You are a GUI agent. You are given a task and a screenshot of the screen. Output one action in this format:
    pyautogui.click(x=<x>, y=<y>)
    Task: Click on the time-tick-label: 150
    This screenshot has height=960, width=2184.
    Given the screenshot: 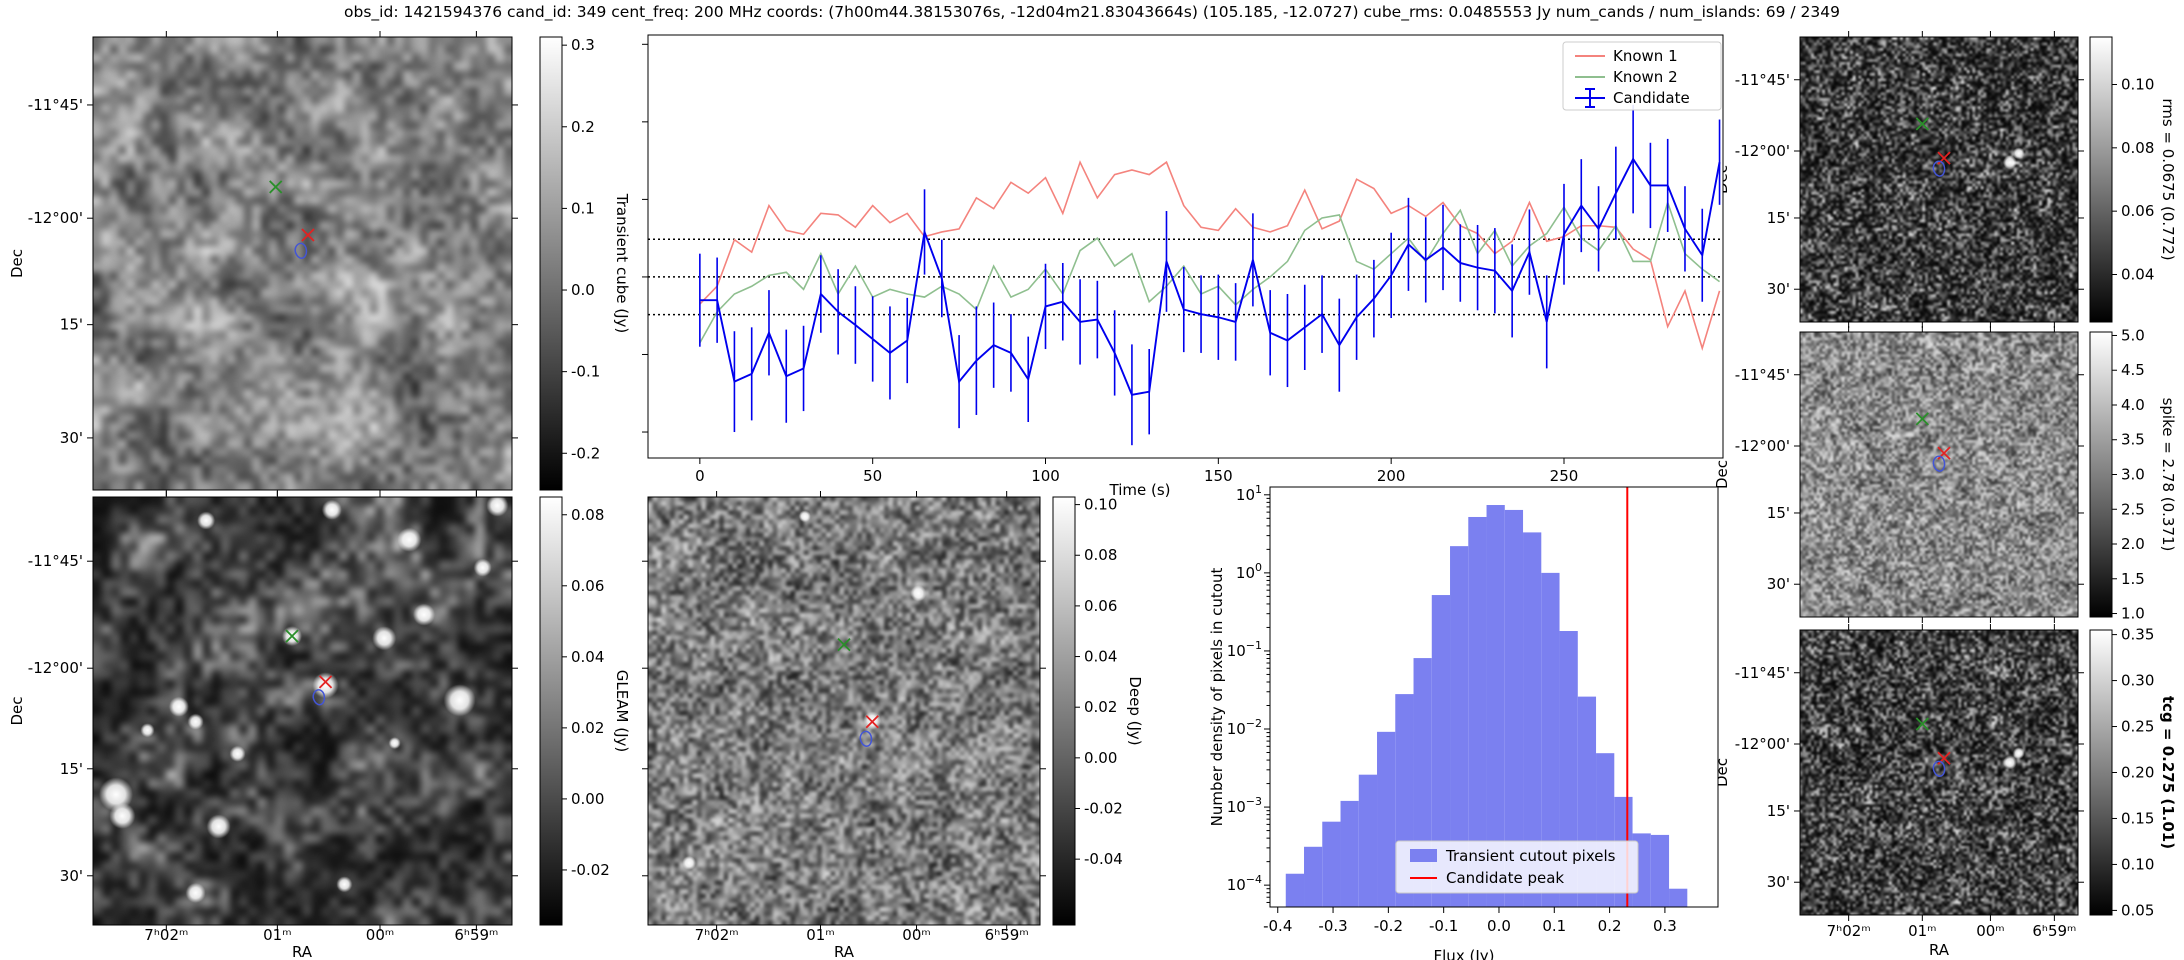 What is the action you would take?
    pyautogui.click(x=1218, y=476)
    